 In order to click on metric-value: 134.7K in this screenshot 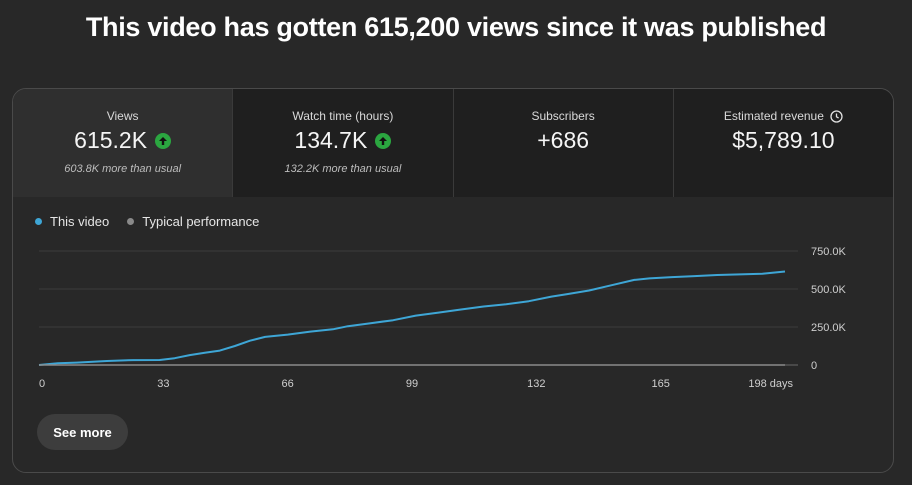, I will do `click(331, 140)`.